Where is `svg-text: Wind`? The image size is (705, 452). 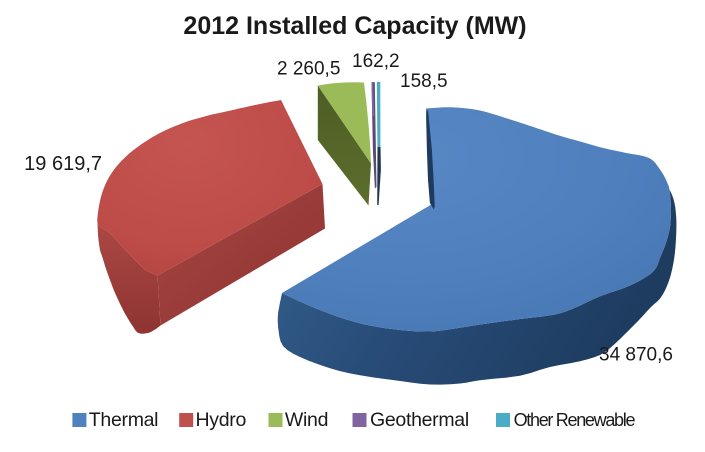 svg-text: Wind is located at coordinates (306, 420).